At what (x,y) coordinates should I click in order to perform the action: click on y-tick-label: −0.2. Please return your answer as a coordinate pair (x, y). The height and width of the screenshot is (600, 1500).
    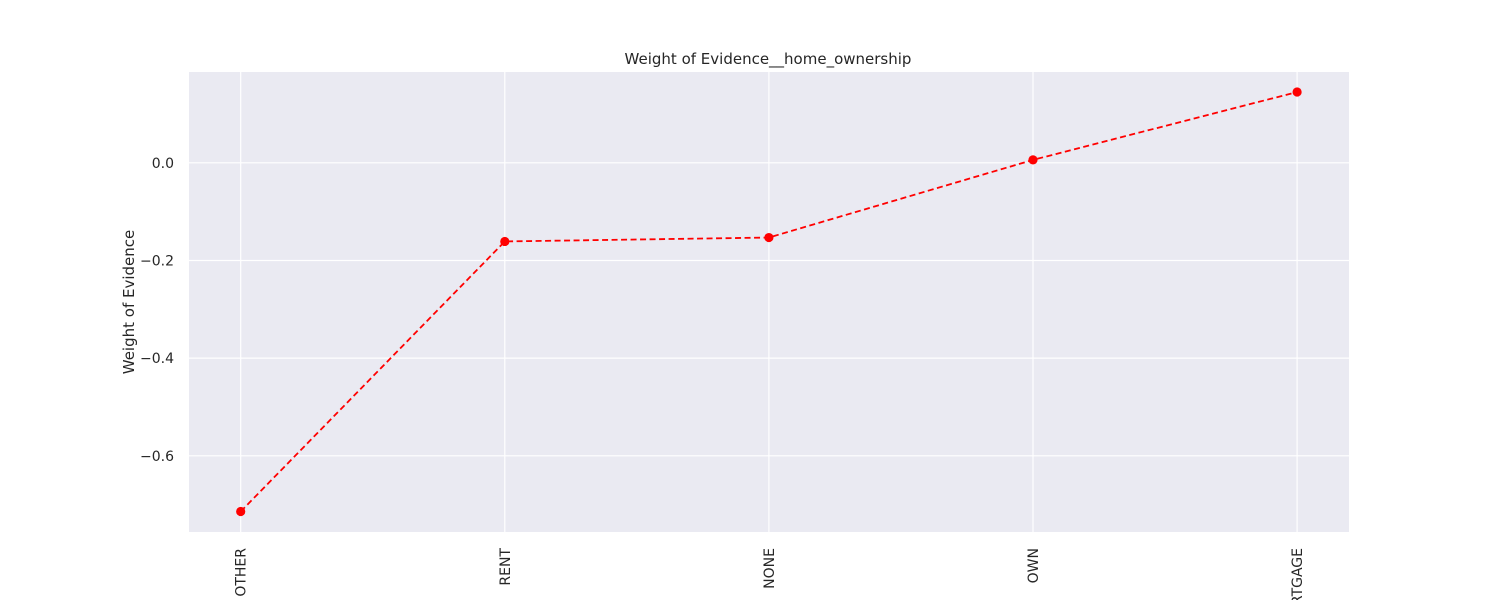
    Looking at the image, I should click on (157, 261).